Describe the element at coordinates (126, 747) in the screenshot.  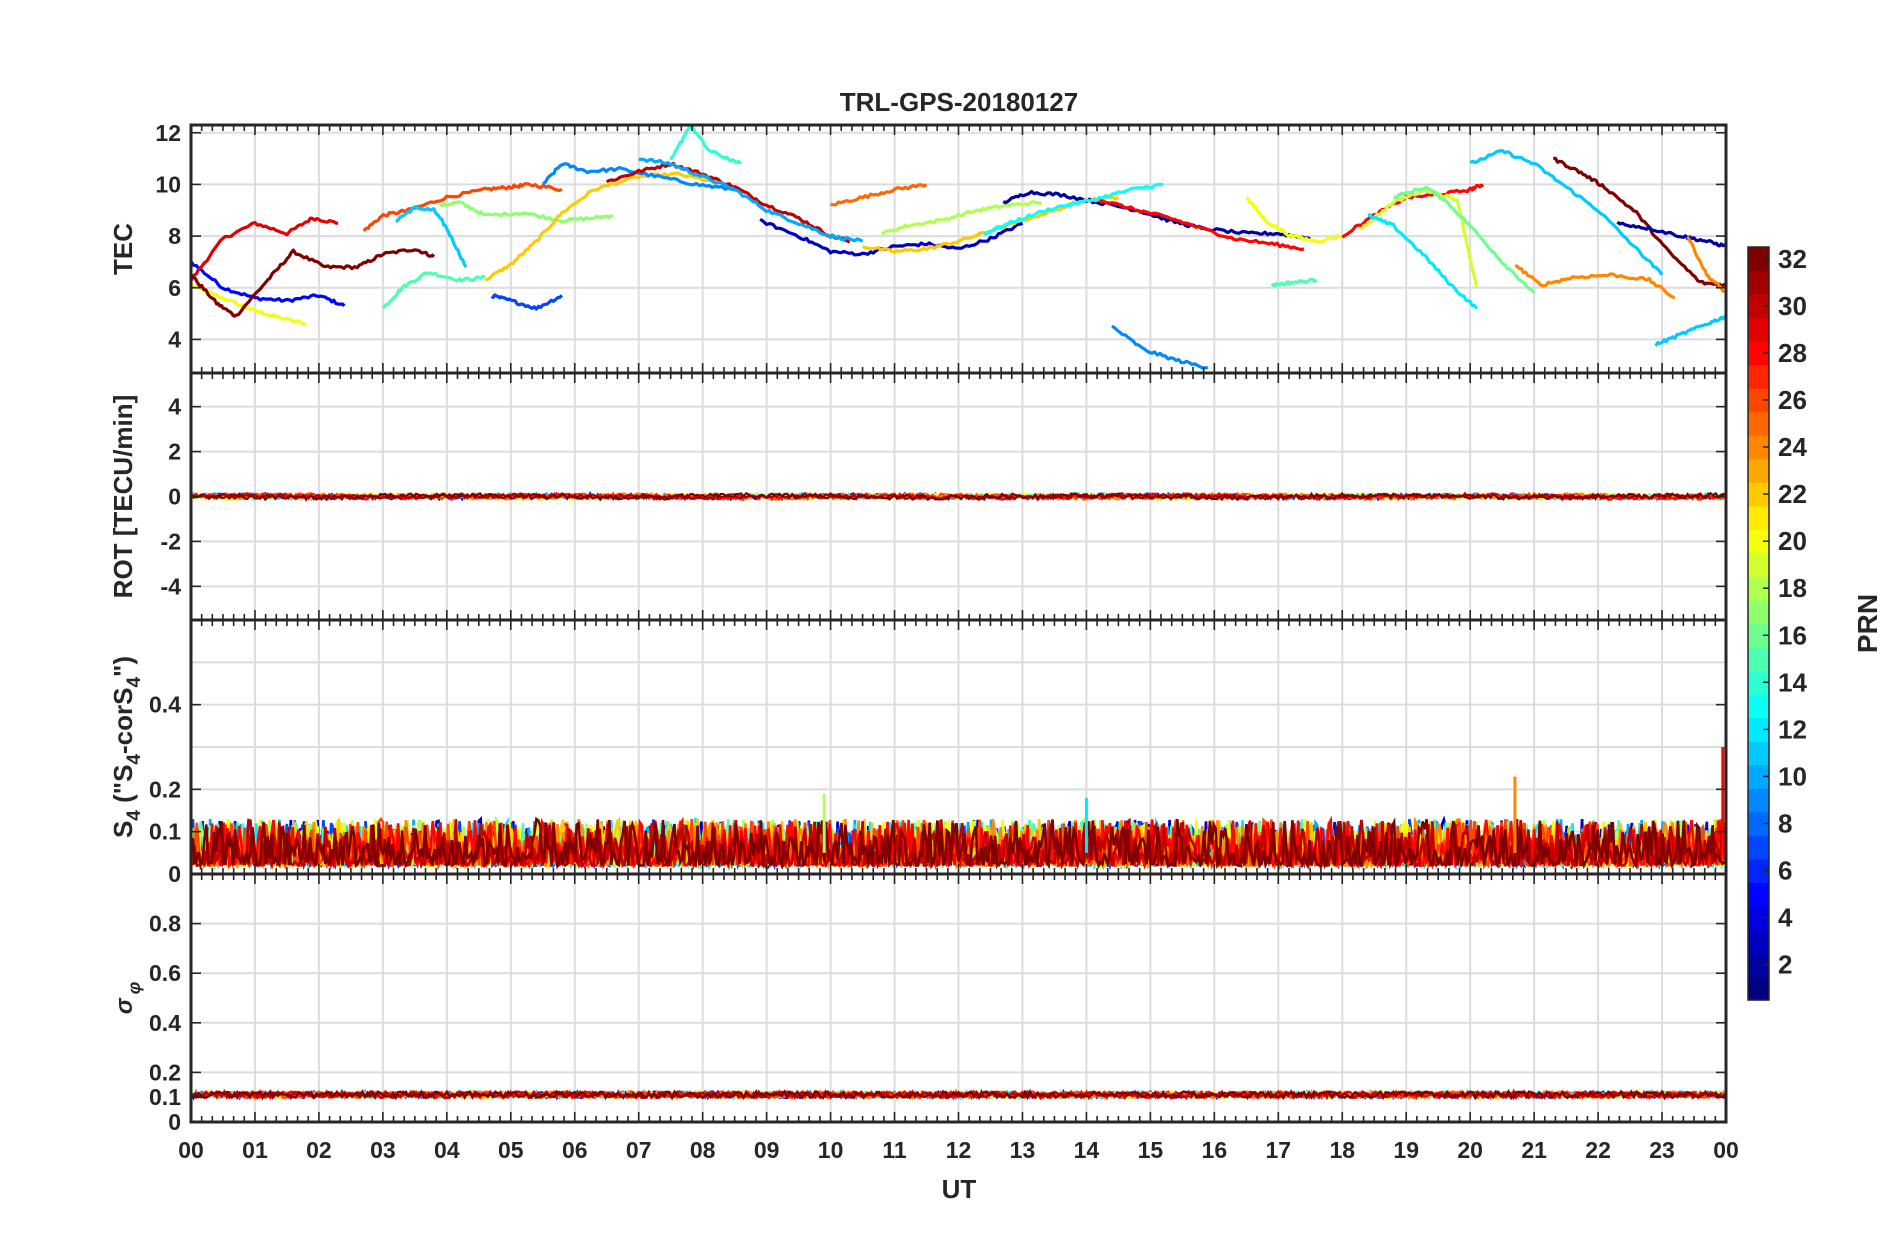
I see `y-axis-label: S4 ("S4-corS4")` at that location.